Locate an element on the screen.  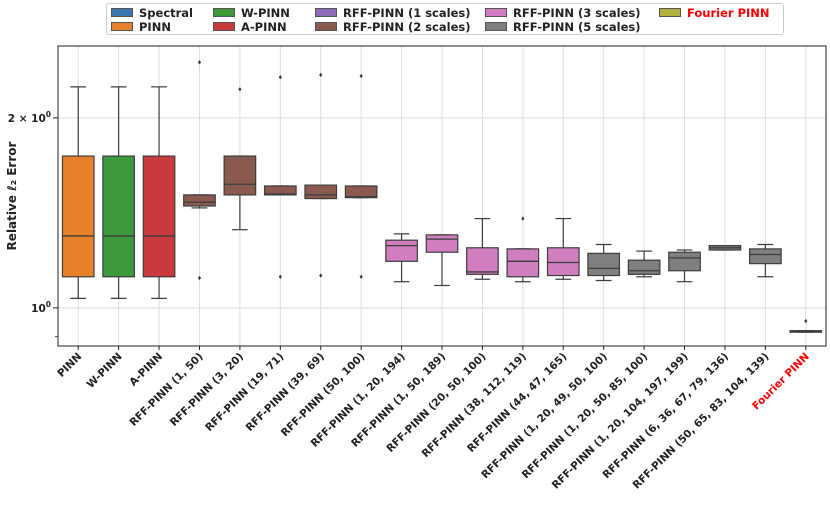
legend-item: Fourier PINN is located at coordinates (714, 12).